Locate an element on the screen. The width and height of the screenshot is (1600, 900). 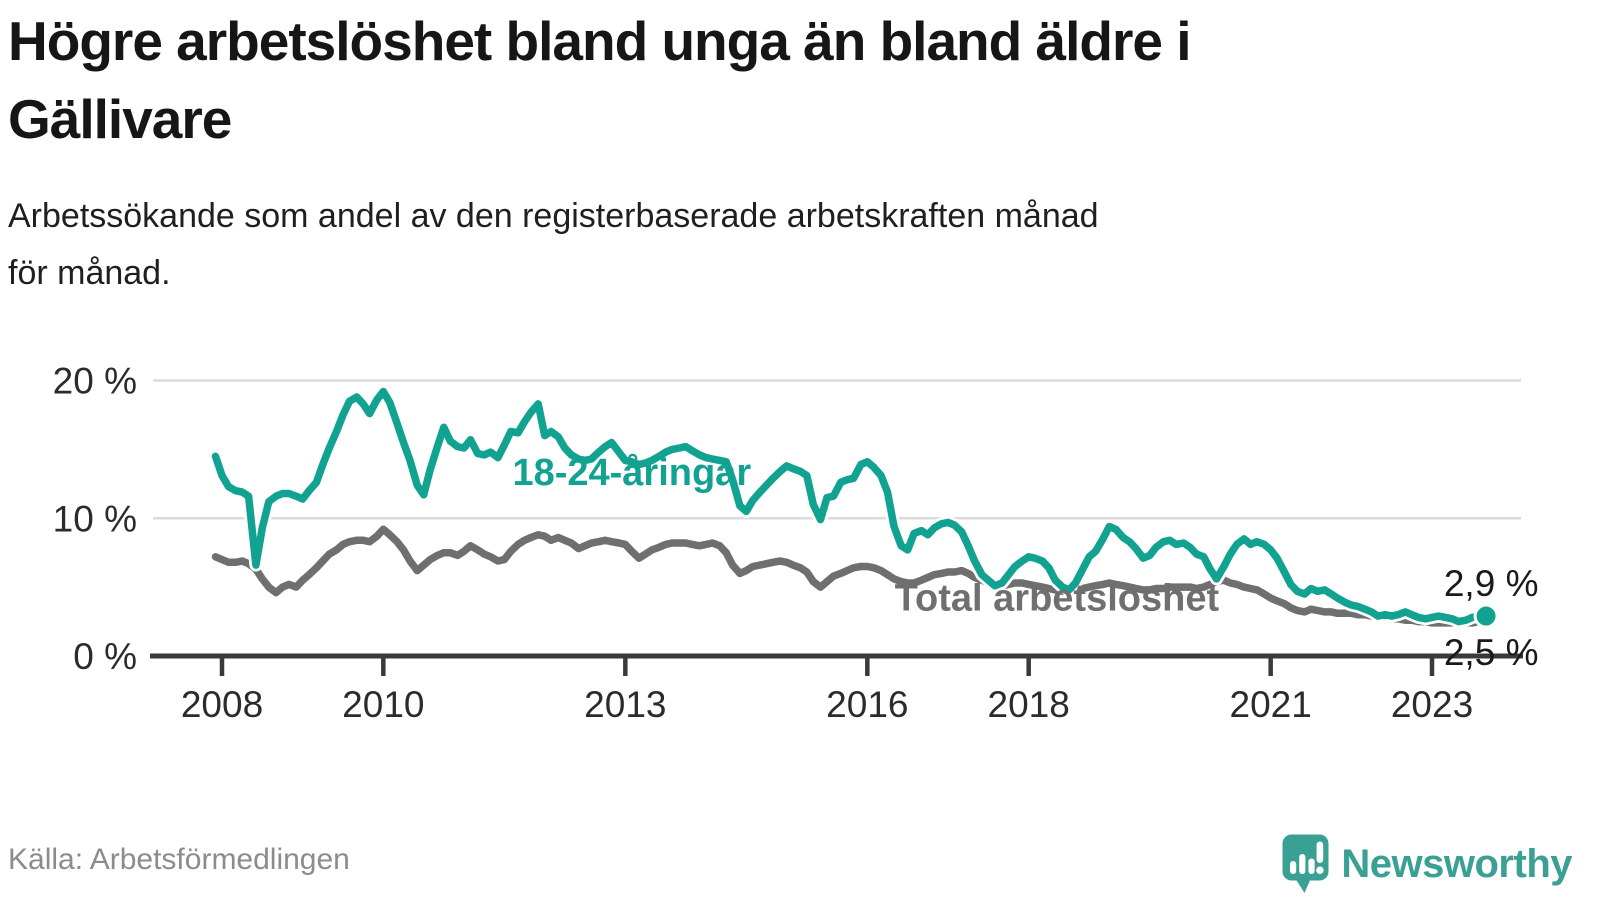
page-subtitle-line2: för månad. is located at coordinates (89, 273).